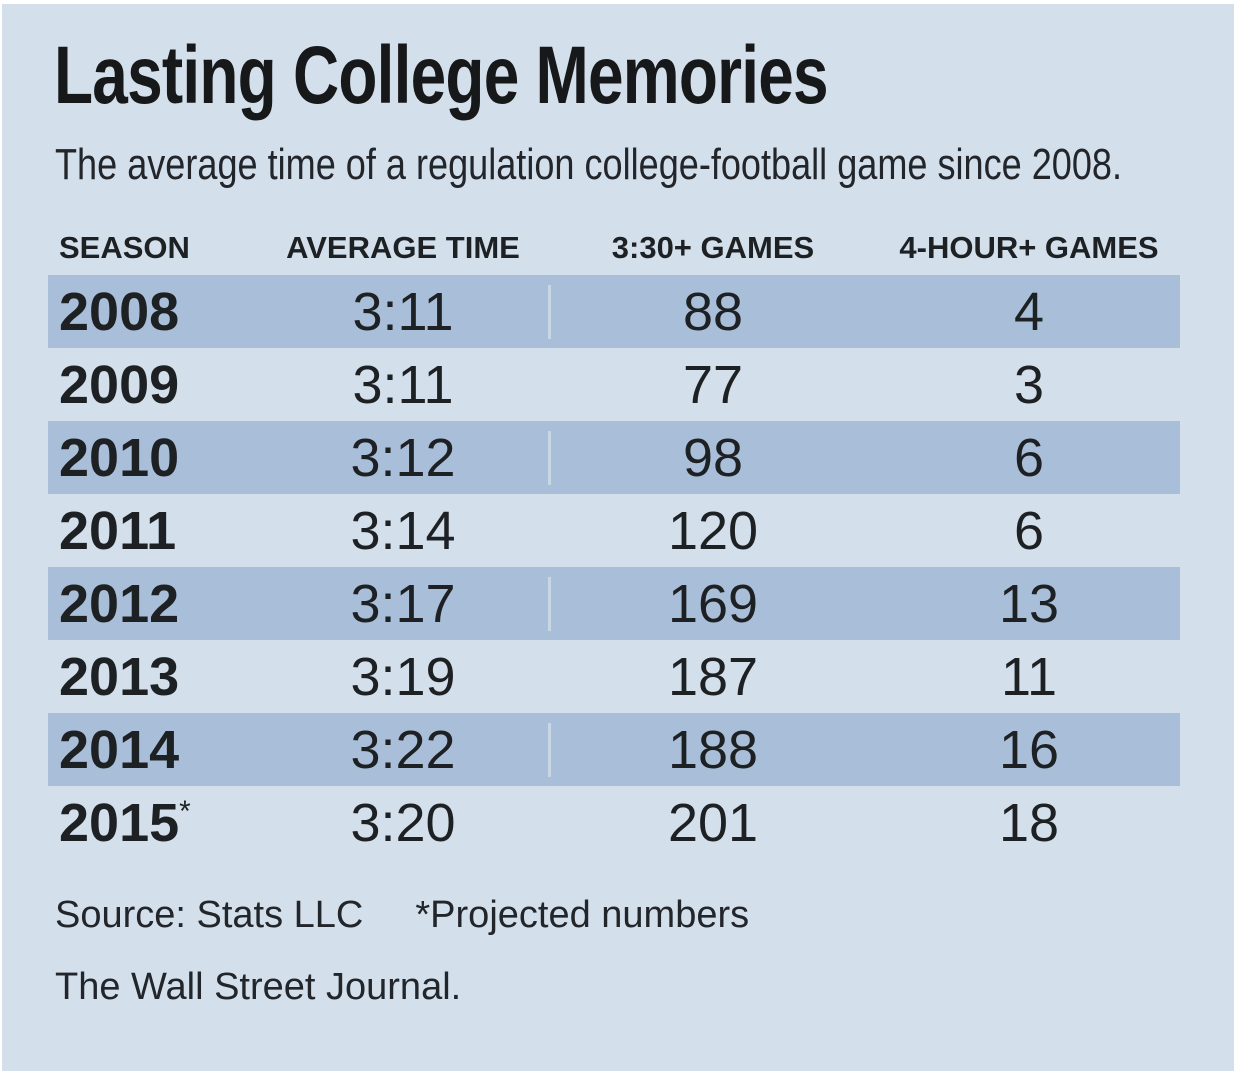  Describe the element at coordinates (119, 603) in the screenshot. I see `season-value: 2012` at that location.